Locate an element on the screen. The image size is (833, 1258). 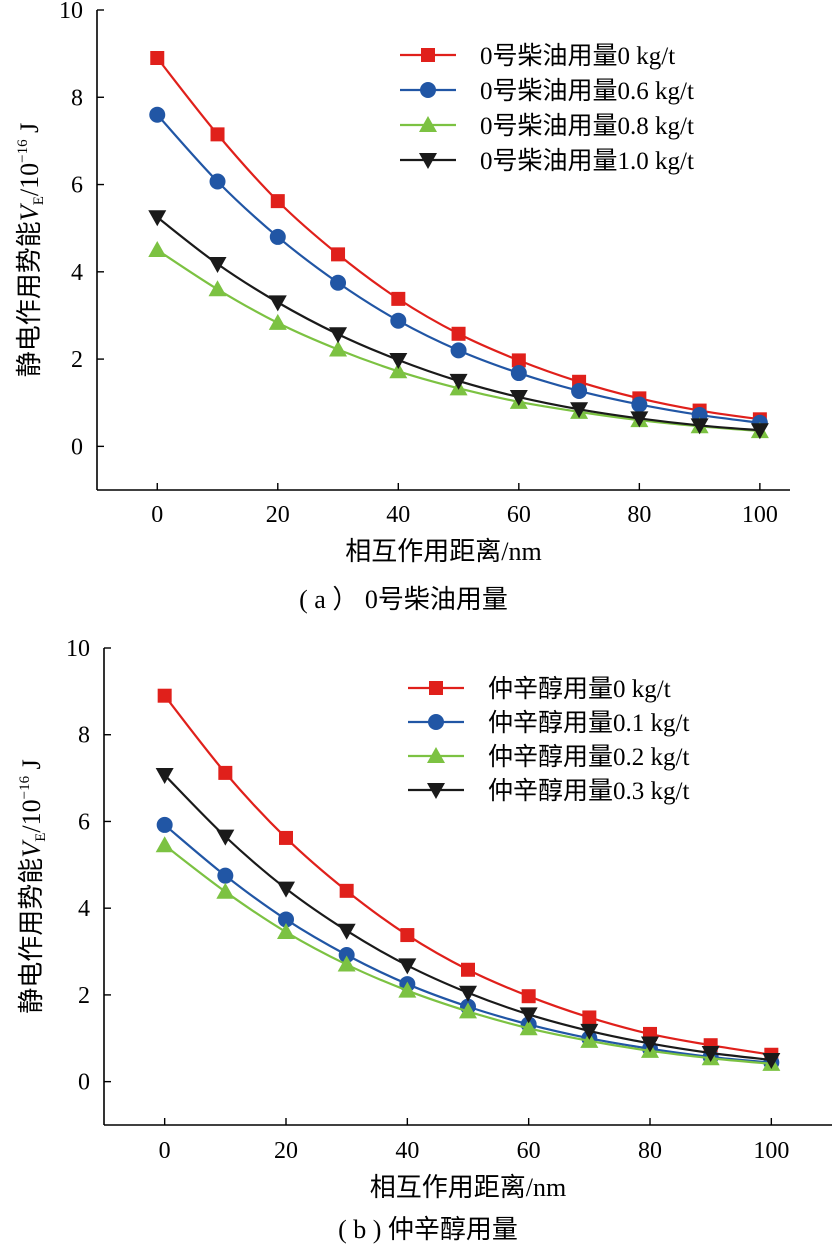
y-tick-label: 2 is located at coordinates (84, 996).